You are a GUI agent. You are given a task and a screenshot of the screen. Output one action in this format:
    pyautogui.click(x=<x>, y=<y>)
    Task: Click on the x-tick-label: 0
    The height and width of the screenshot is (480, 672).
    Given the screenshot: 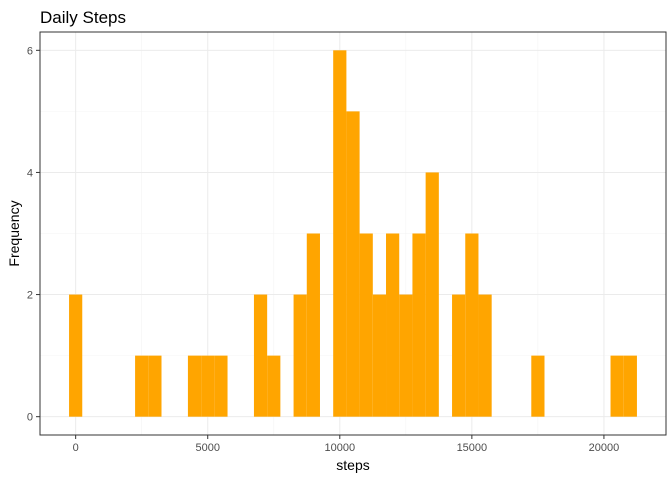 What is the action you would take?
    pyautogui.click(x=76, y=448)
    